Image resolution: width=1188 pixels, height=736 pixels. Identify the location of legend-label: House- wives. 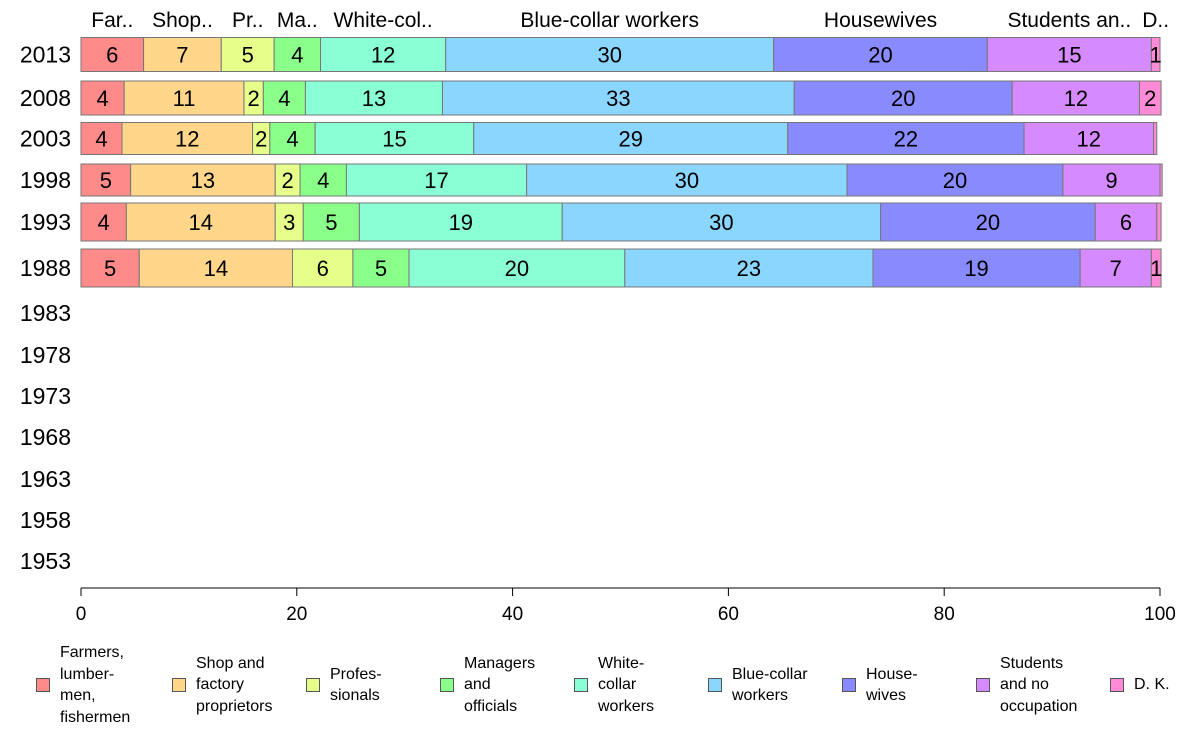
(892, 685).